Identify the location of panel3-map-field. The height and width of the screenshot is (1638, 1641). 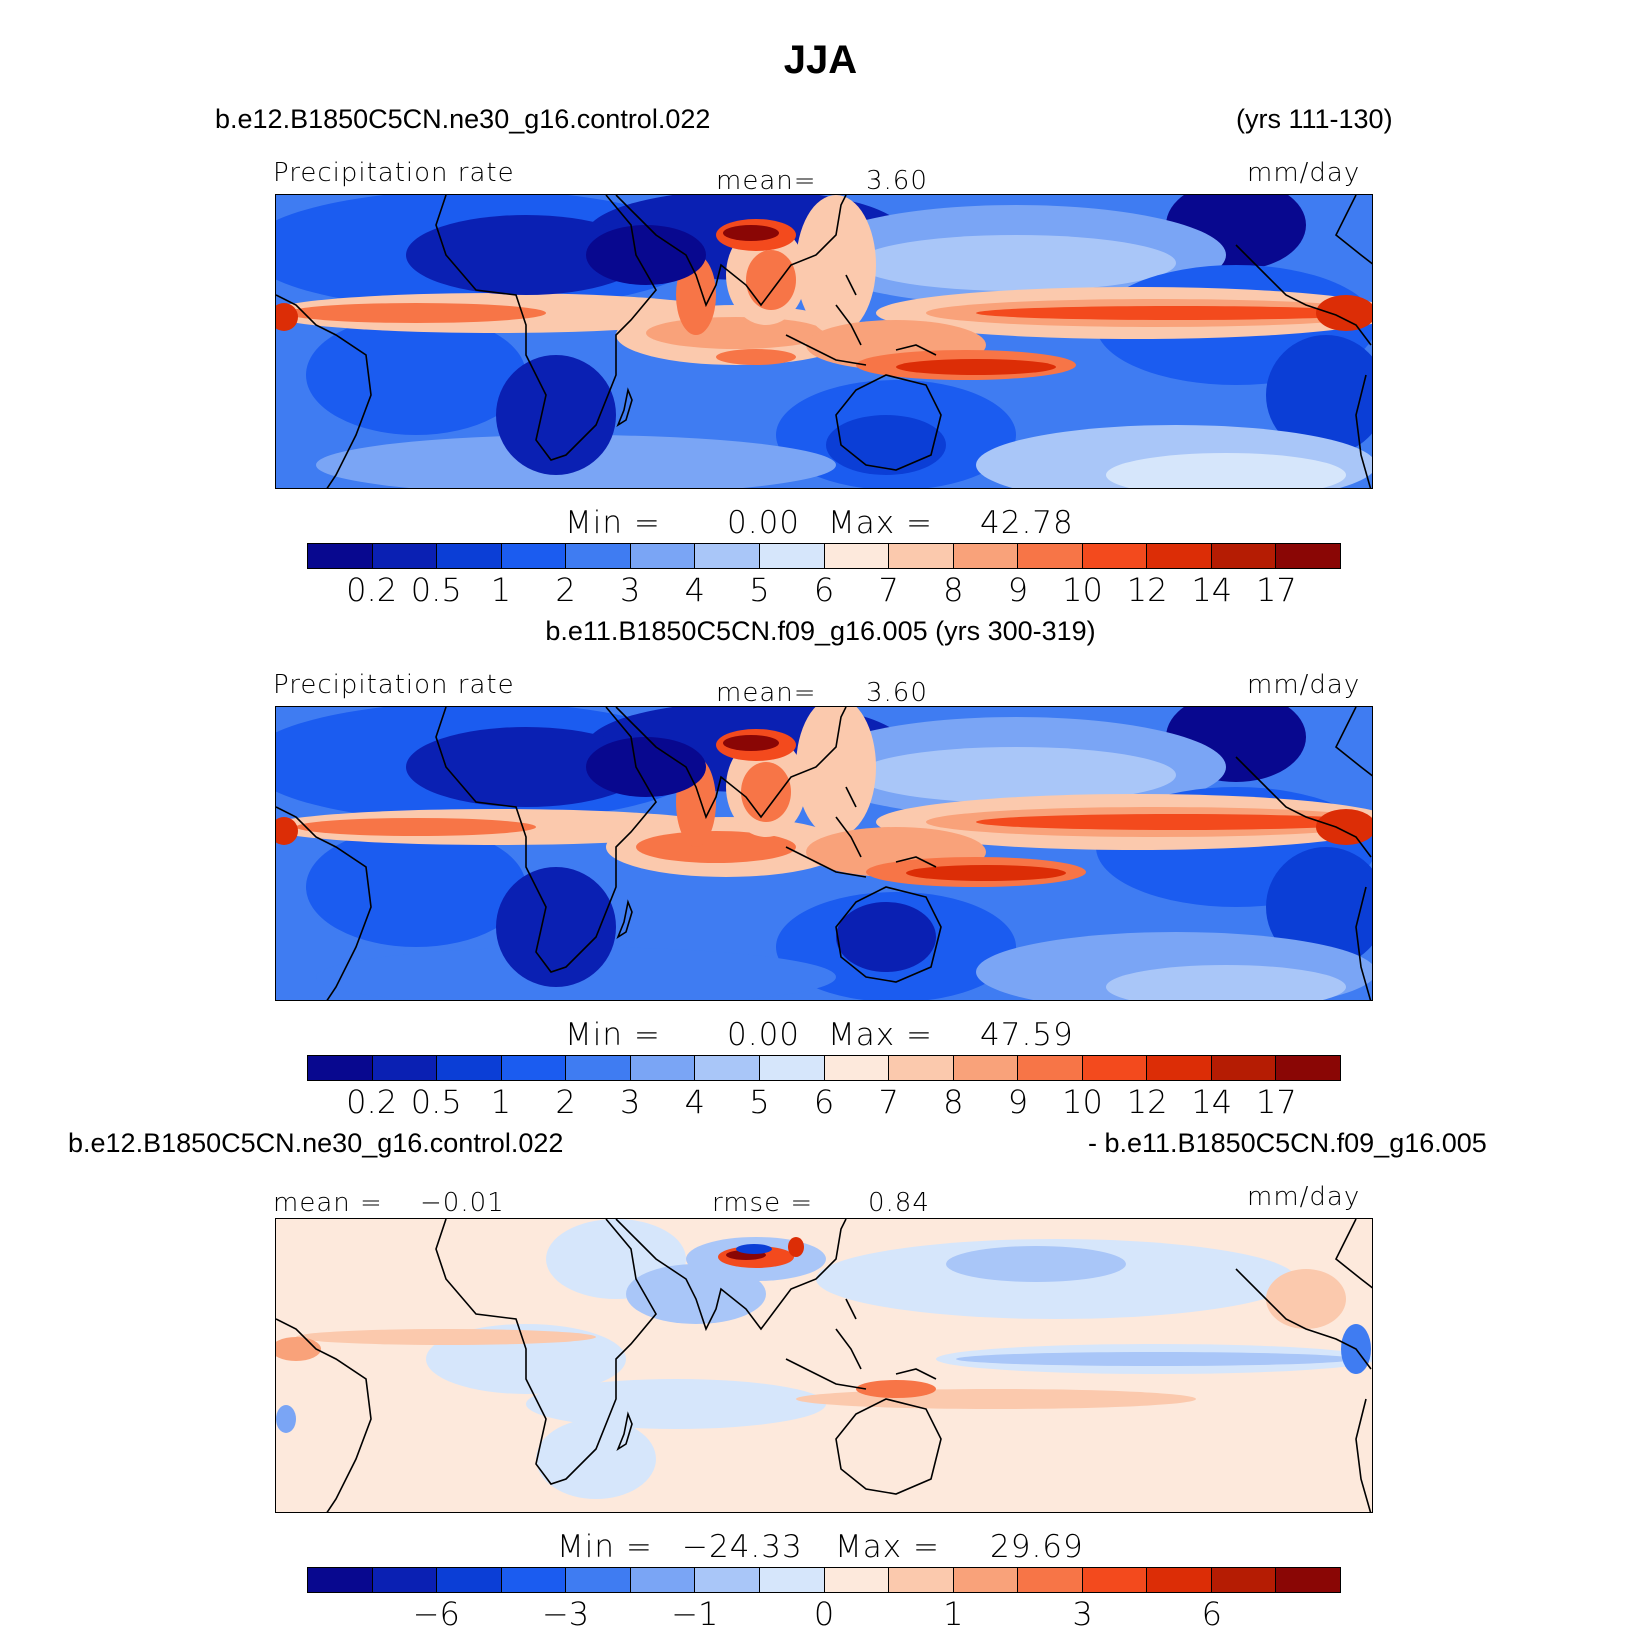
(824, 1365).